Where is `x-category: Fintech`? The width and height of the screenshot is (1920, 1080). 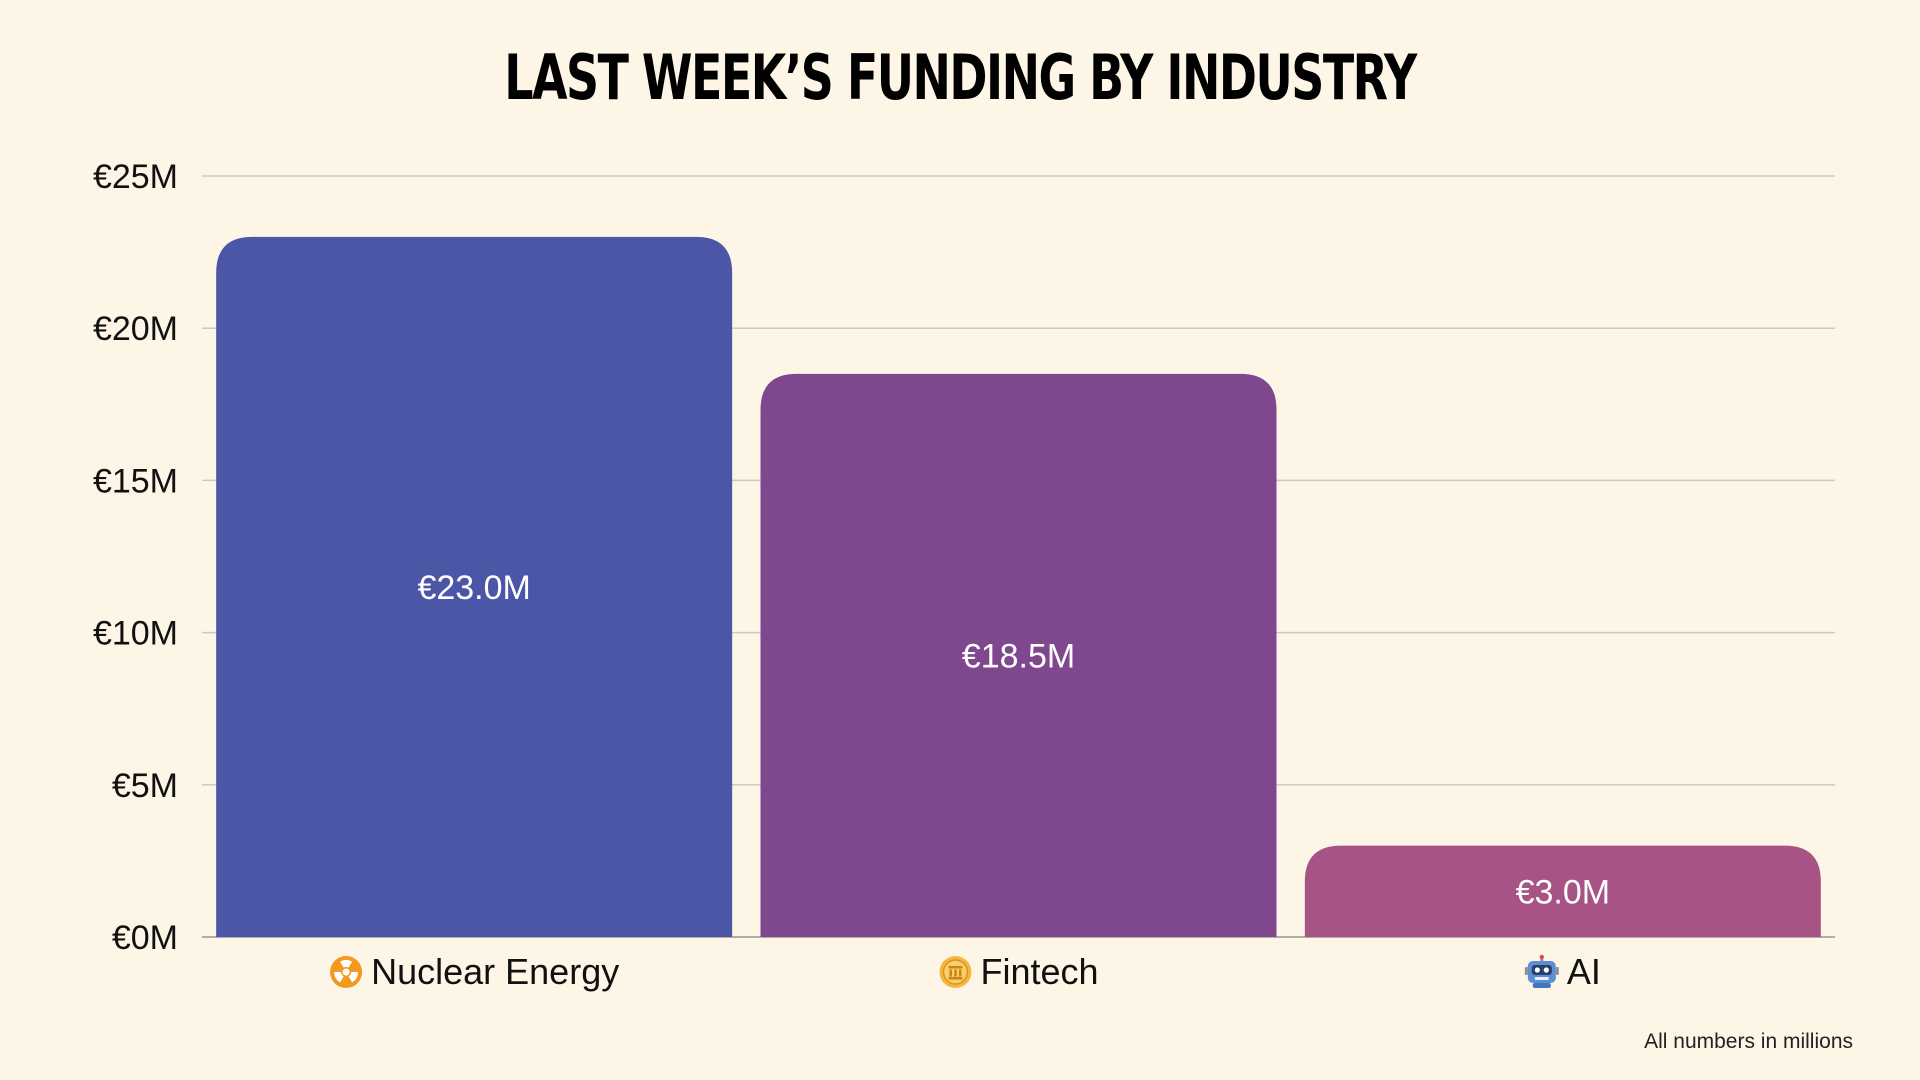 x-category: Fintech is located at coordinates (1019, 971).